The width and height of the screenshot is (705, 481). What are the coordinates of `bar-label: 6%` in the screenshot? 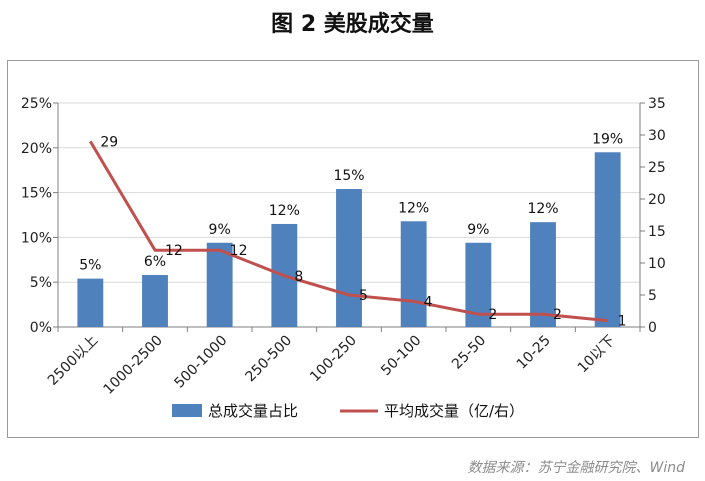 It's located at (155, 262).